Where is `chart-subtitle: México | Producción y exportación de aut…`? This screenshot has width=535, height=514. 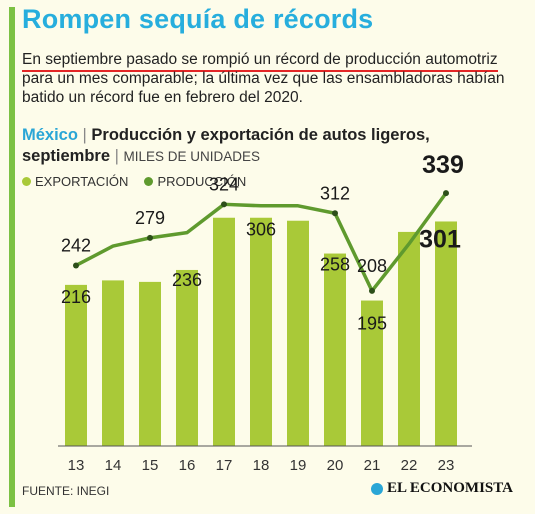 chart-subtitle: México | Producción y exportación de aut… is located at coordinates (272, 146).